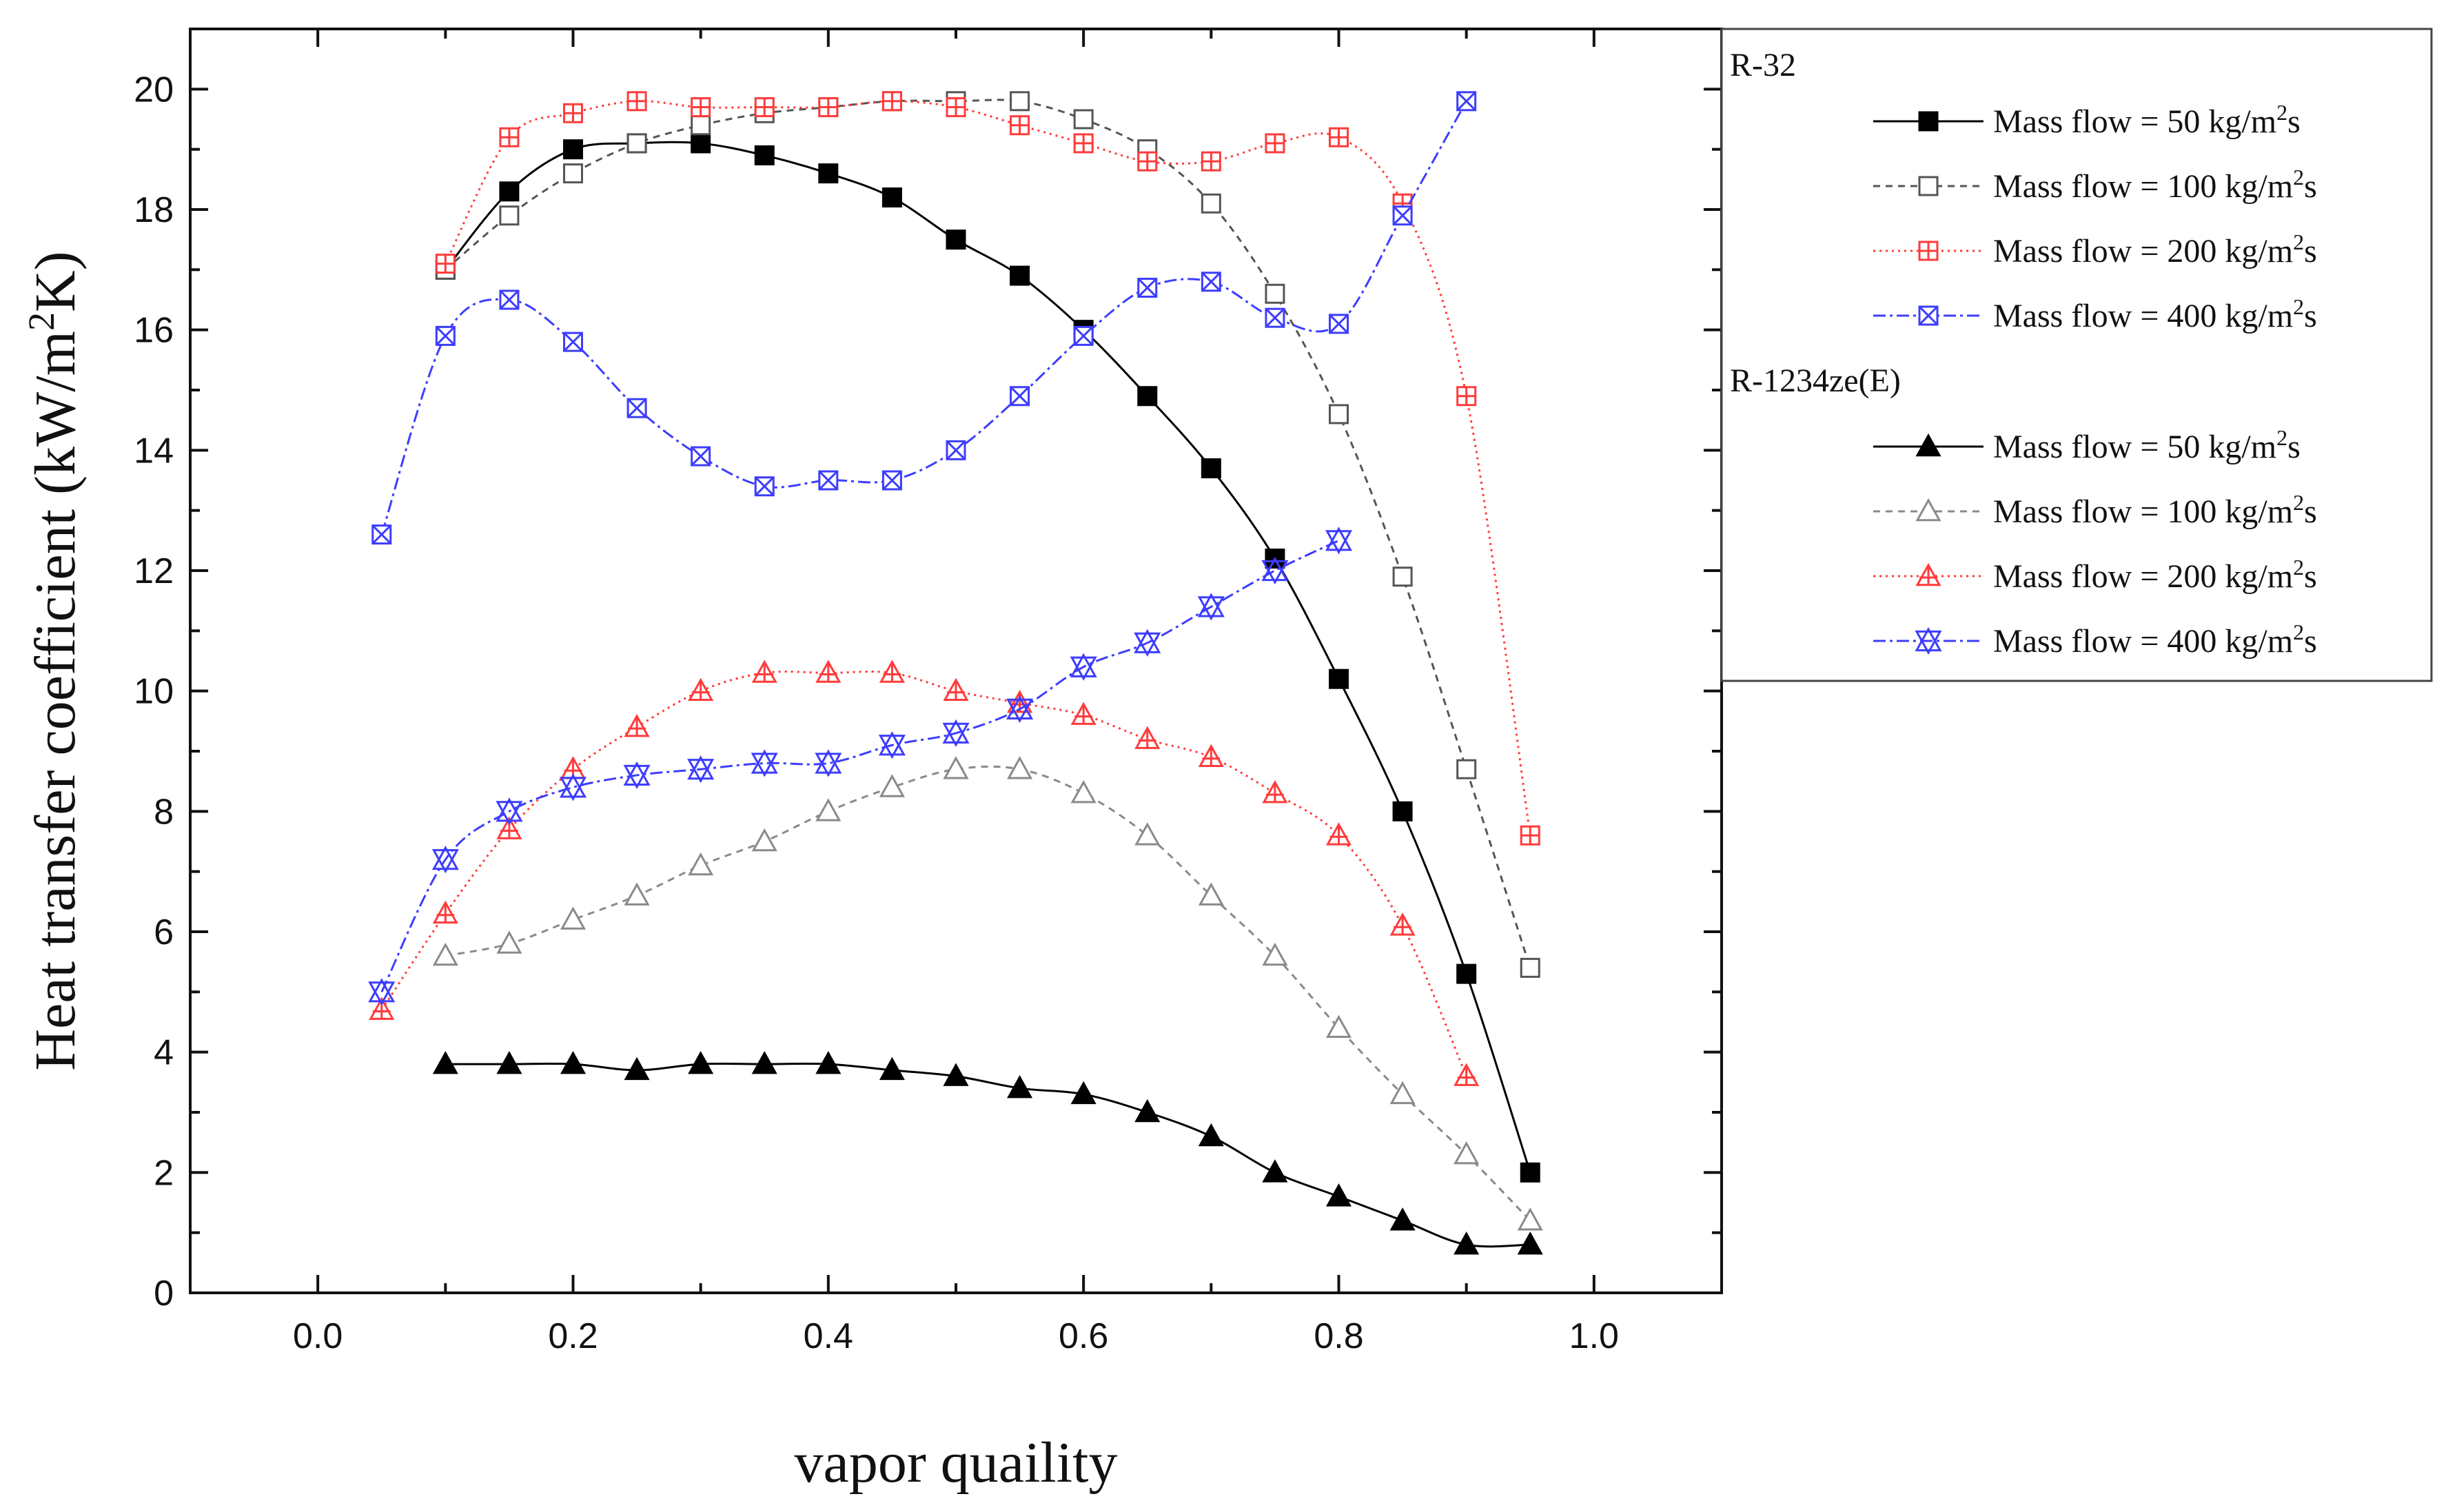  Describe the element at coordinates (1083, 1336) in the screenshot. I see `x-tick-label: 0.6` at that location.